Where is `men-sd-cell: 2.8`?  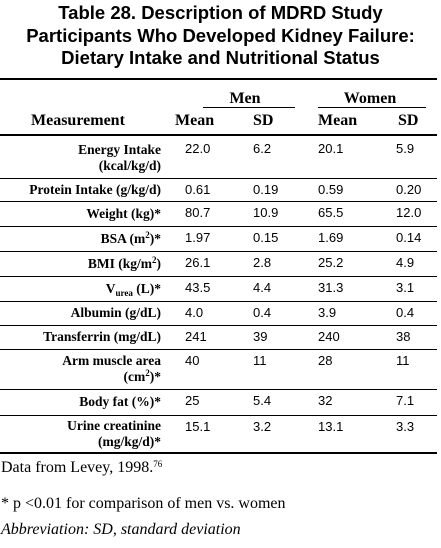 men-sd-cell: 2.8 is located at coordinates (273, 264).